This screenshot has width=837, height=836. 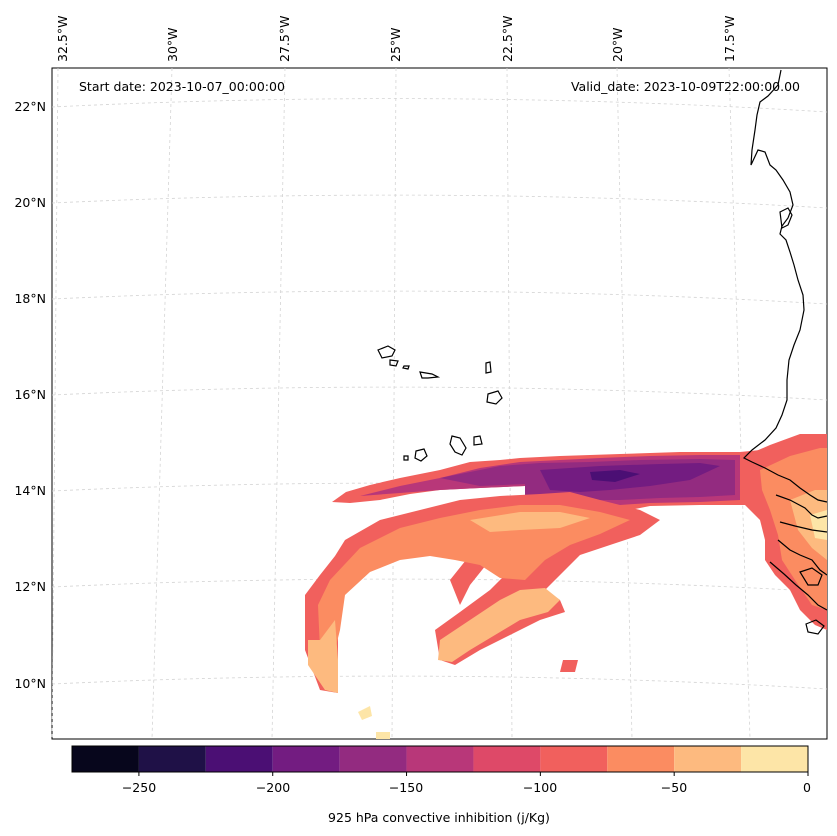 I want to click on lat-label: 10°N, so click(x=30, y=683).